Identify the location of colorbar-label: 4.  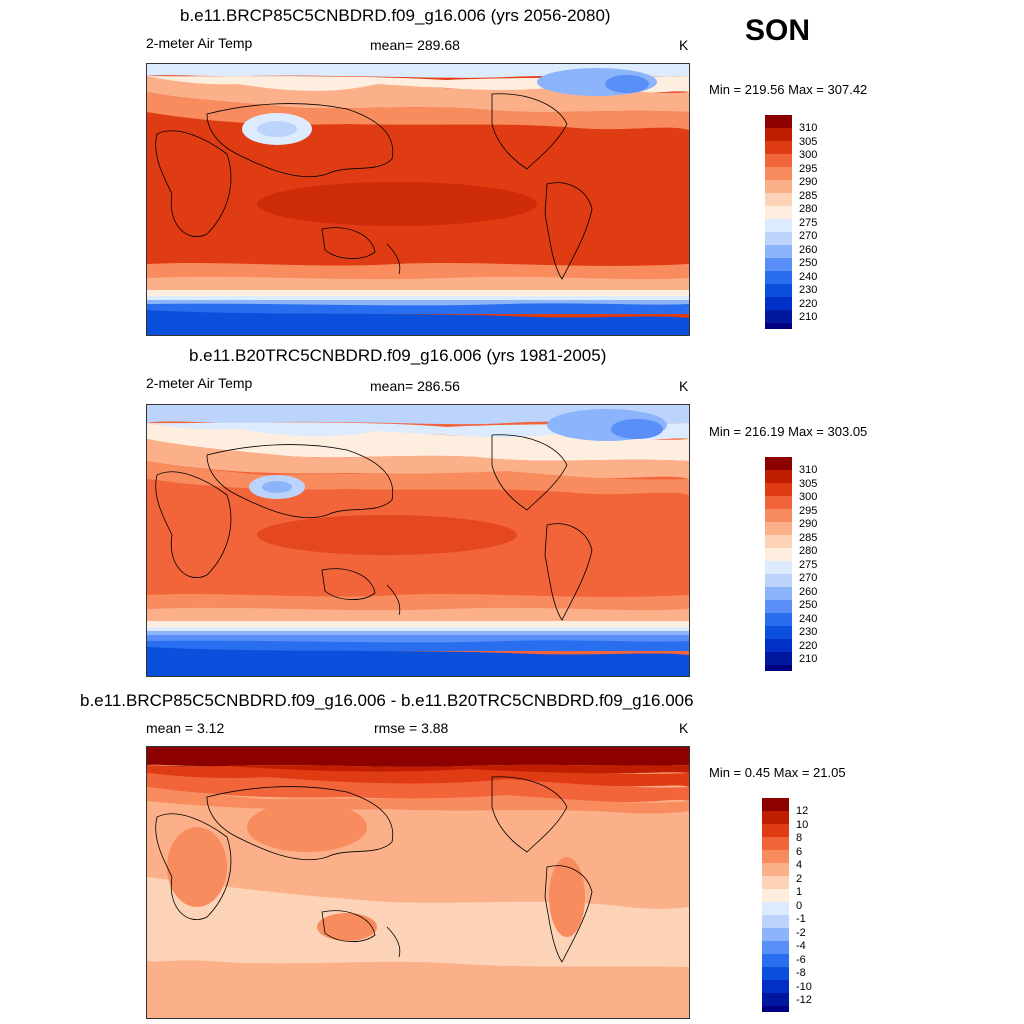
(799, 865).